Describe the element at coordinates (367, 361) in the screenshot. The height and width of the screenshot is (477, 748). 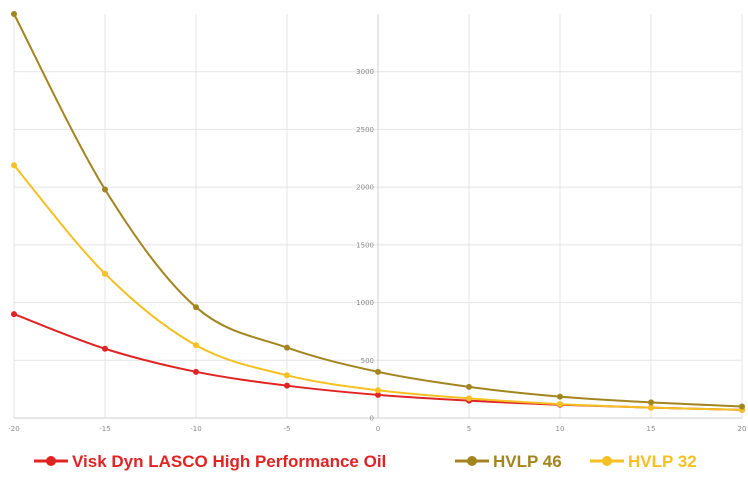
I see `y-tick-label: 500` at that location.